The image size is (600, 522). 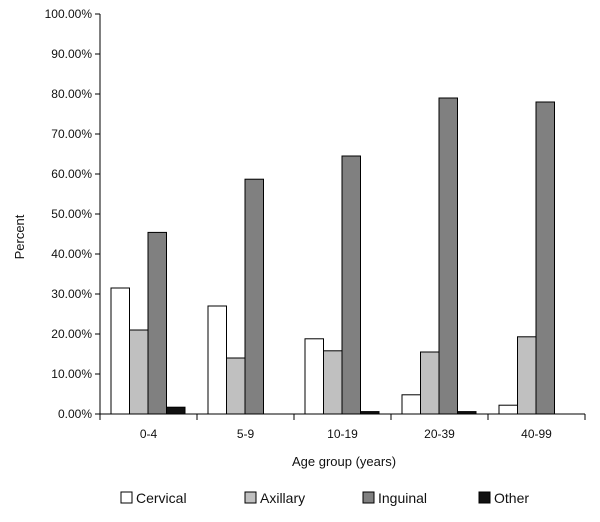 I want to click on y-tick-label: 60.00%, so click(x=71, y=174).